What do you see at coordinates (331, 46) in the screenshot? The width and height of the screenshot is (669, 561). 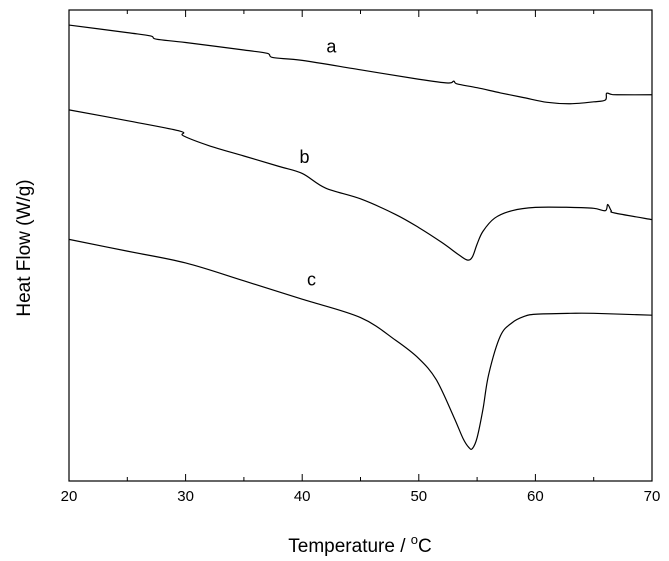 I see `curve-label-a: a` at bounding box center [331, 46].